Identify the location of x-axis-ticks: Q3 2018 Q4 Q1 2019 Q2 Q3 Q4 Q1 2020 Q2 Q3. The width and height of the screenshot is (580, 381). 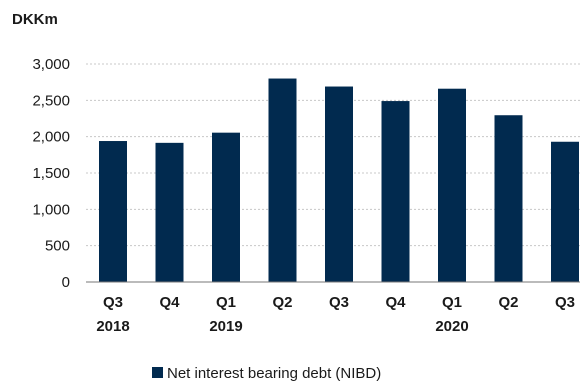
(335, 314).